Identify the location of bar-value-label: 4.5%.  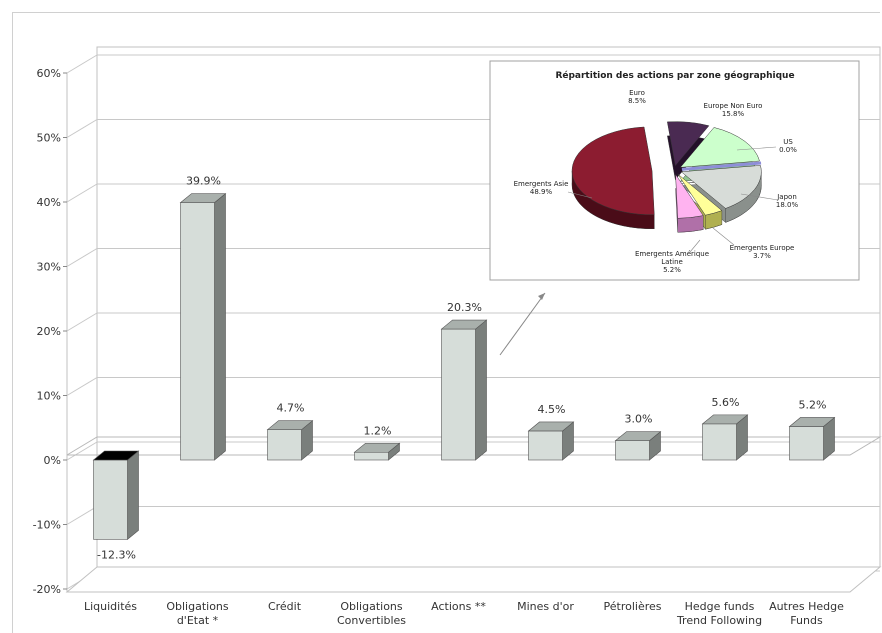
(552, 409).